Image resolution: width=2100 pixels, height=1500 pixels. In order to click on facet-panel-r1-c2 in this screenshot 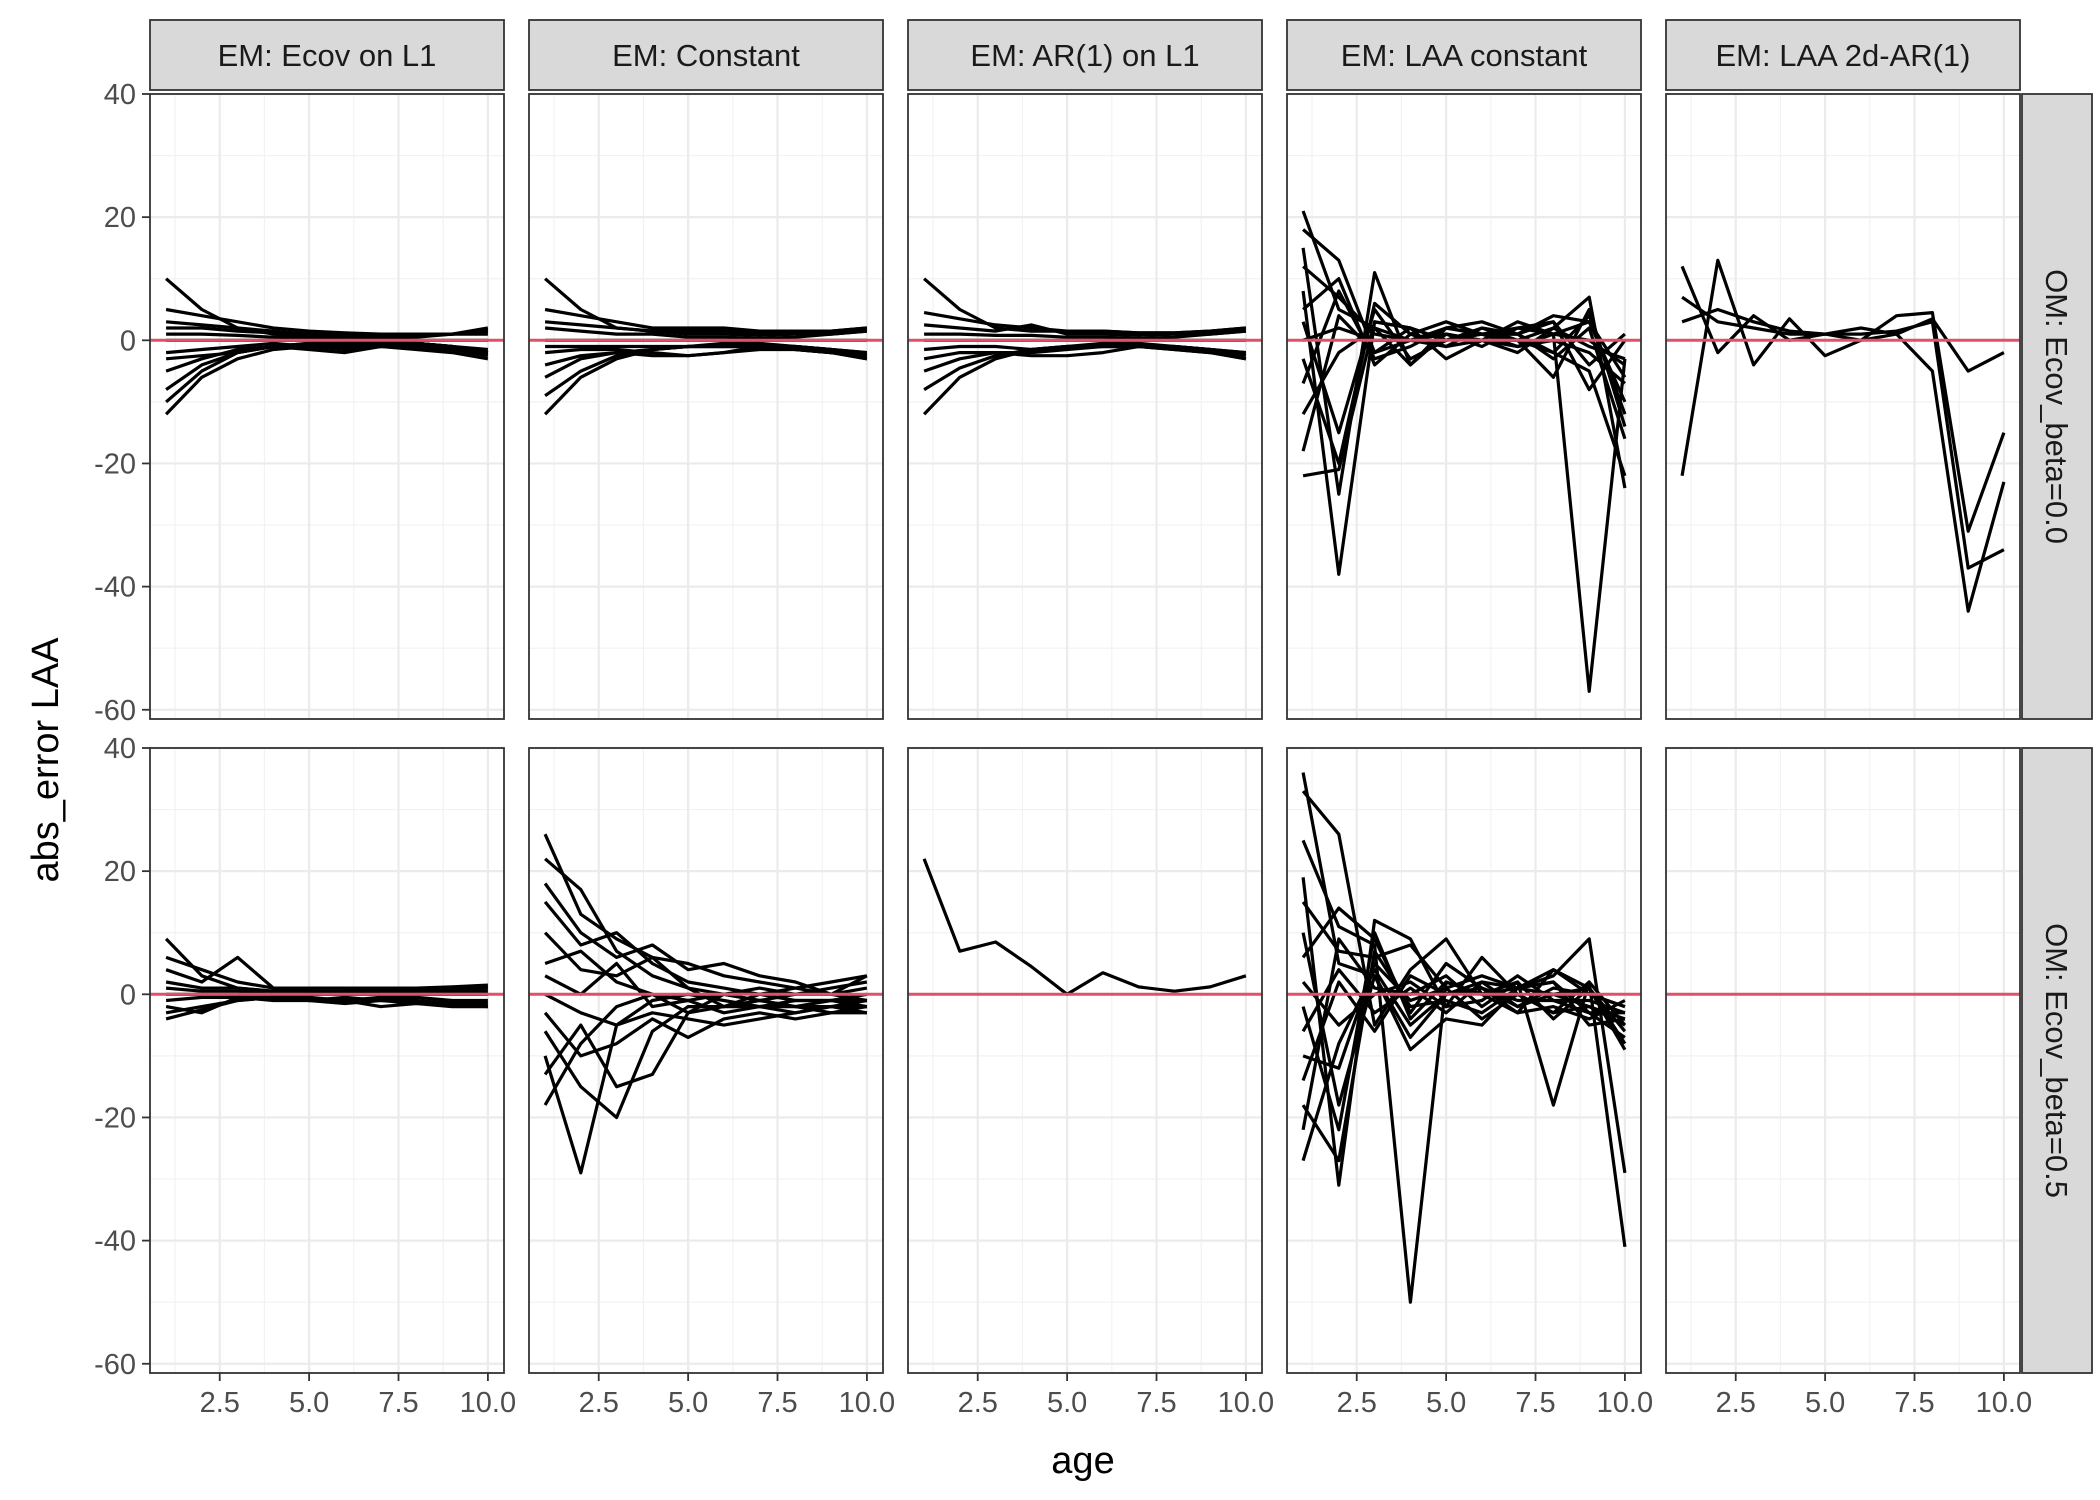, I will do `click(1085, 1060)`.